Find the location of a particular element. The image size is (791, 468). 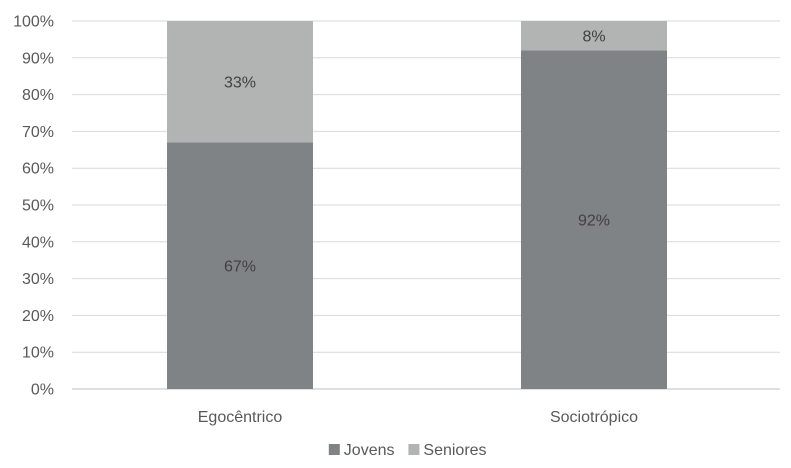

y-tick-label: 100% is located at coordinates (33, 22).